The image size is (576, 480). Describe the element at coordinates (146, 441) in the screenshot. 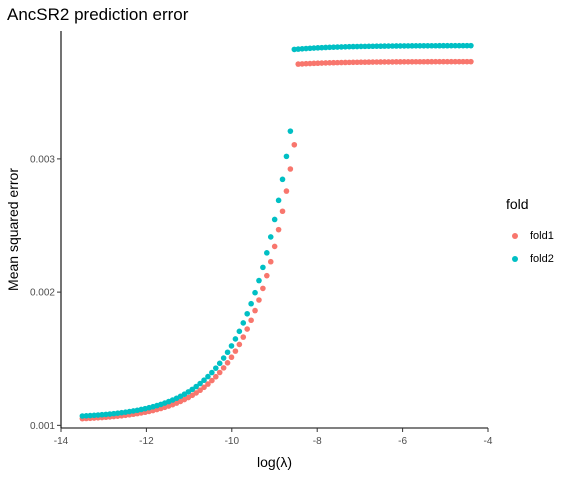

I see `x-tick-label: -12` at that location.